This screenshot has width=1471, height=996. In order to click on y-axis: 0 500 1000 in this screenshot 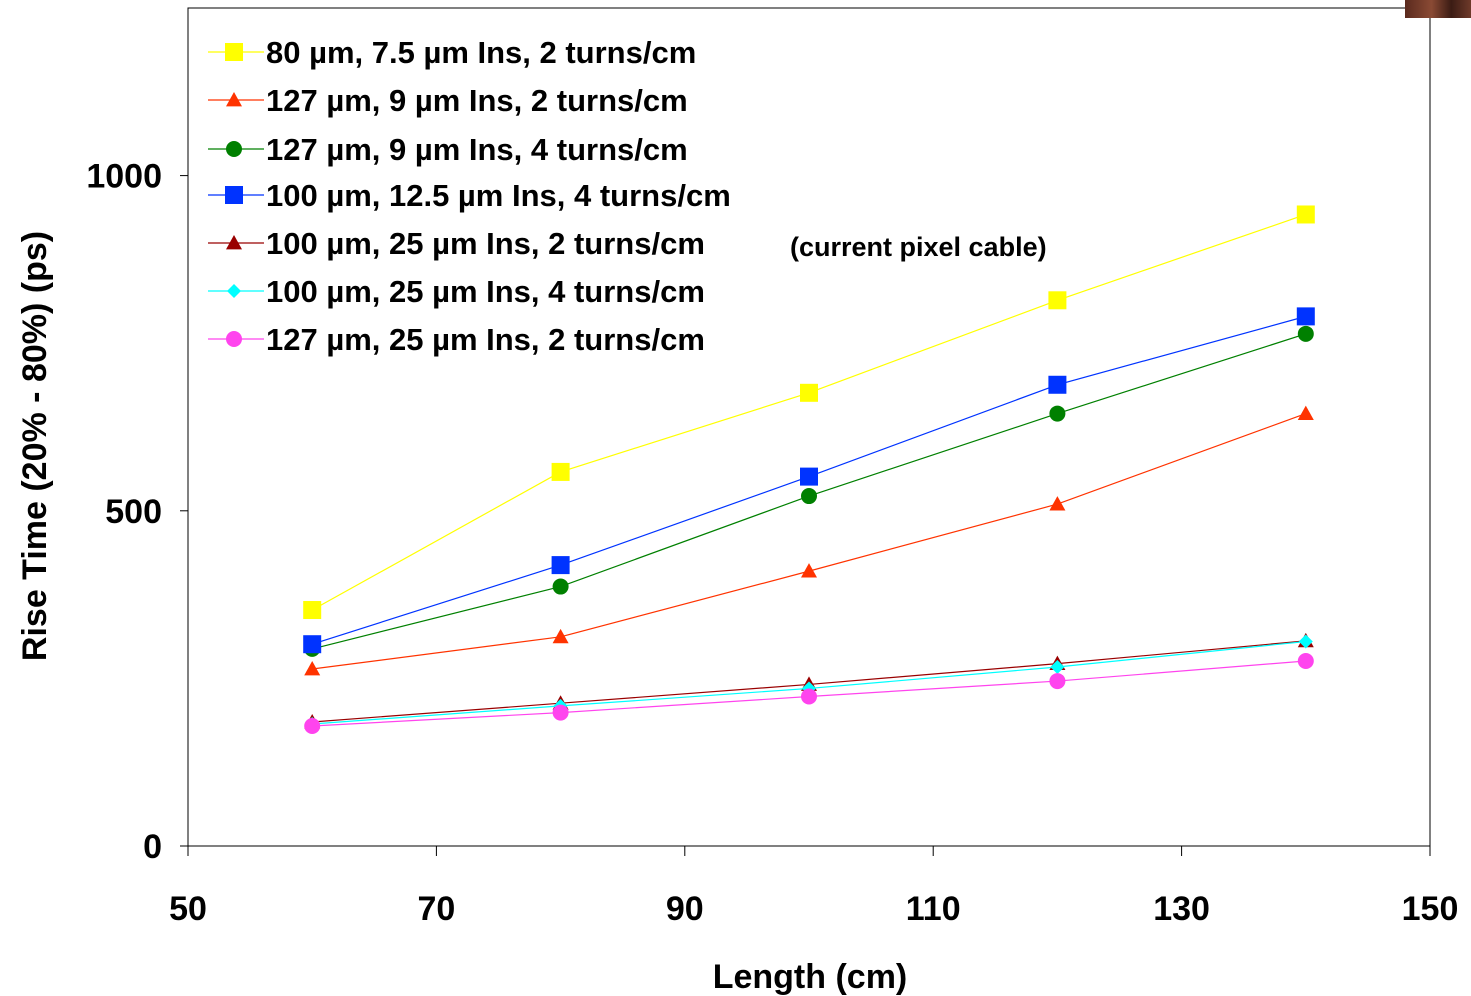, I will do `click(137, 512)`.